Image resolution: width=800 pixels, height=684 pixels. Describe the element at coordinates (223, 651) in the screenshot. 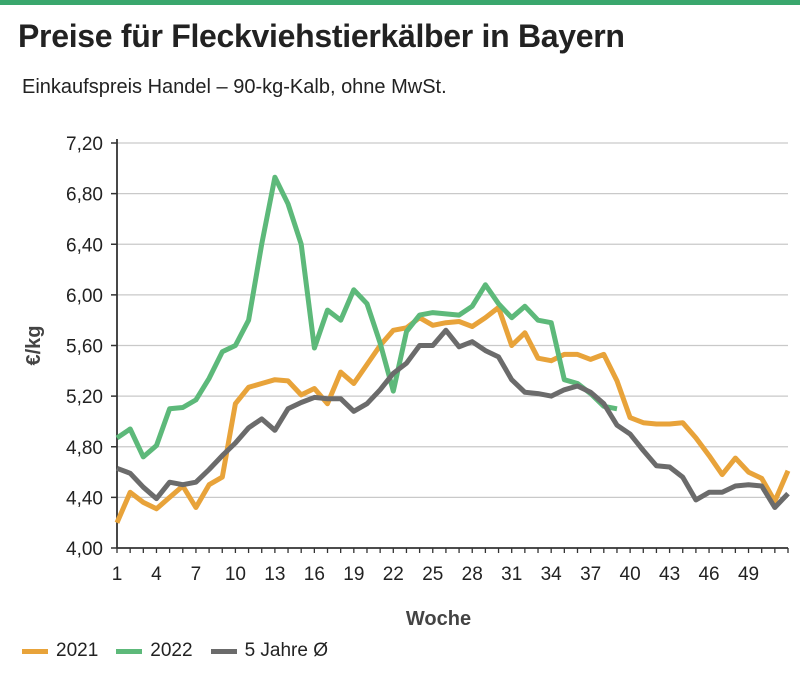

I see `legend-swatch-5-jahre` at that location.